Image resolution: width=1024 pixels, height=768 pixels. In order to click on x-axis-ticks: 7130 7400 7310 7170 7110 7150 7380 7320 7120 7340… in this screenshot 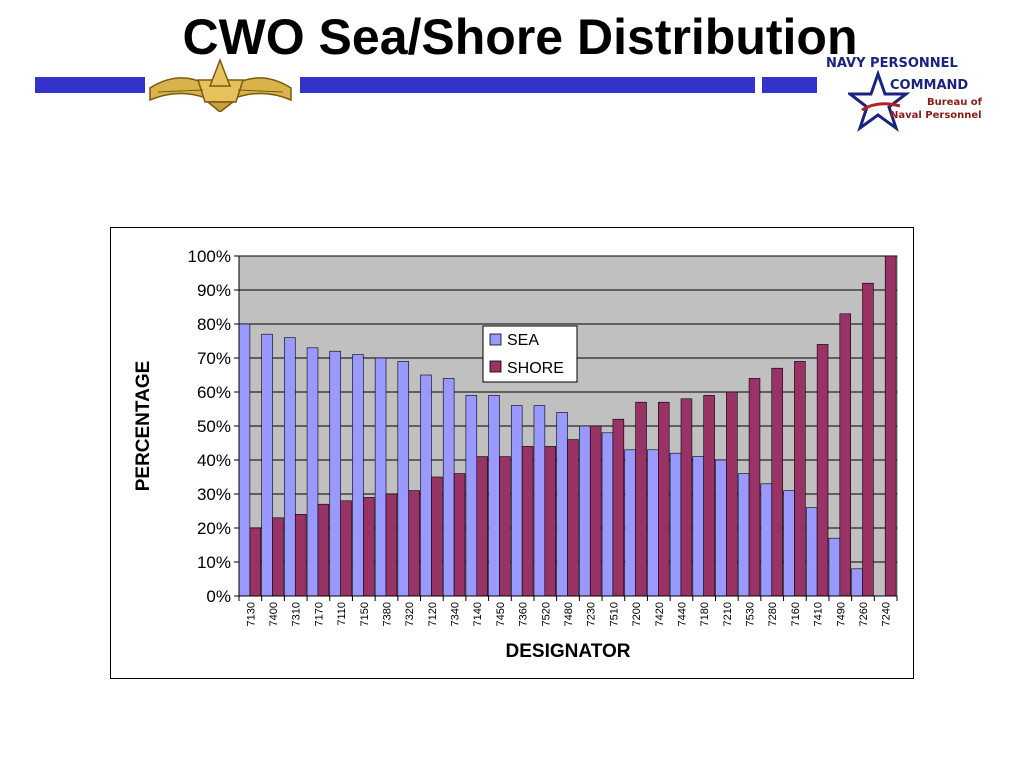, I will do `click(568, 611)`.